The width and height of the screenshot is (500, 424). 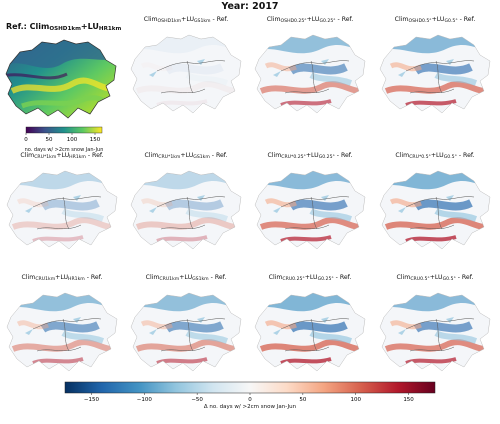 What do you see at coordinates (197, 399) in the screenshot?
I see `diff-tick-label: −50` at bounding box center [197, 399].